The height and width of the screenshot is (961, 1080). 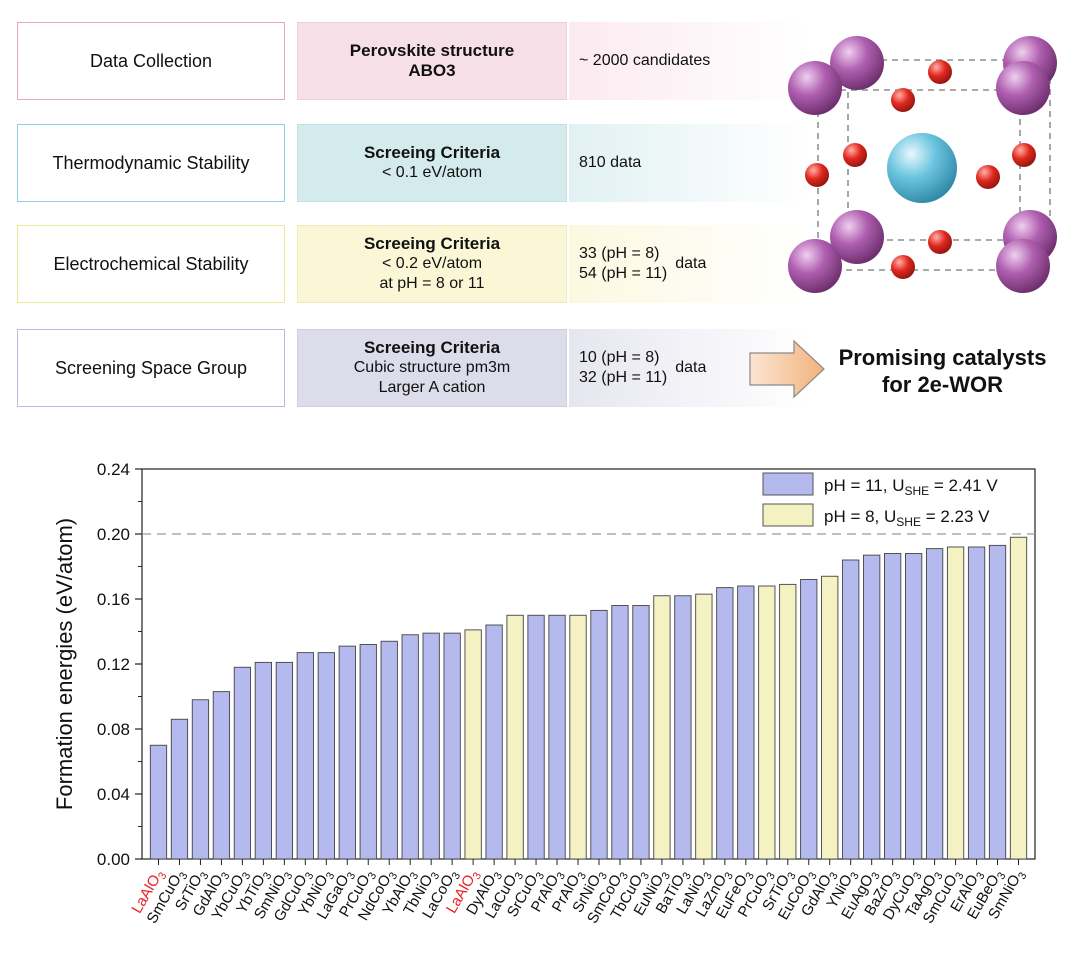 What do you see at coordinates (432, 387) in the screenshot?
I see `criteria-line: Larger A cation` at bounding box center [432, 387].